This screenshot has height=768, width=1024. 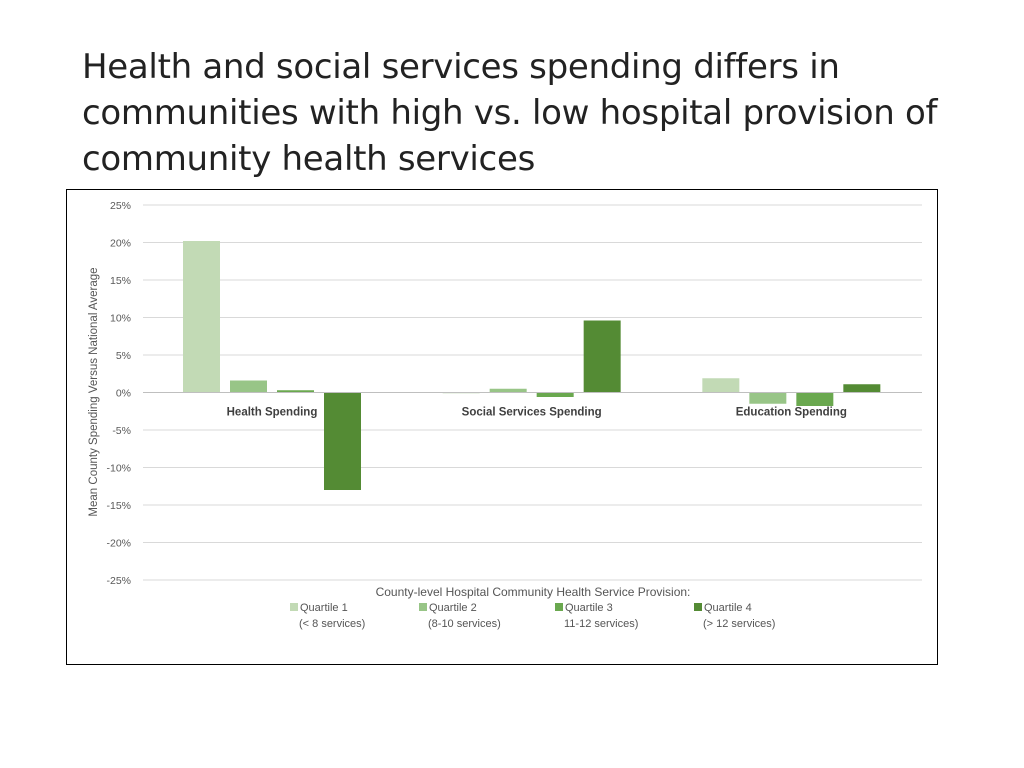 What do you see at coordinates (791, 413) in the screenshot?
I see `category-label: Education Spending` at bounding box center [791, 413].